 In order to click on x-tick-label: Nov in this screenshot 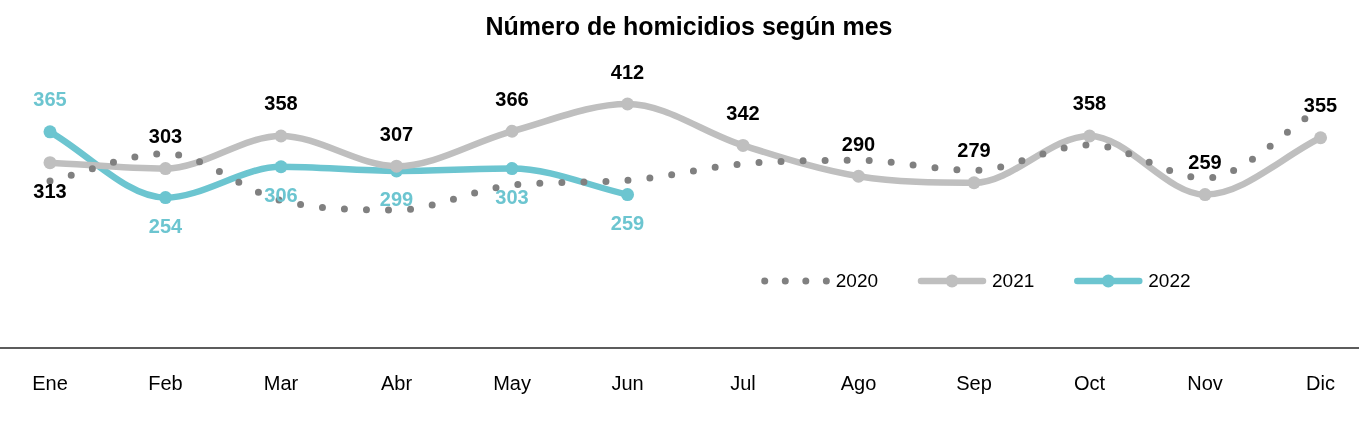, I will do `click(1205, 382)`.